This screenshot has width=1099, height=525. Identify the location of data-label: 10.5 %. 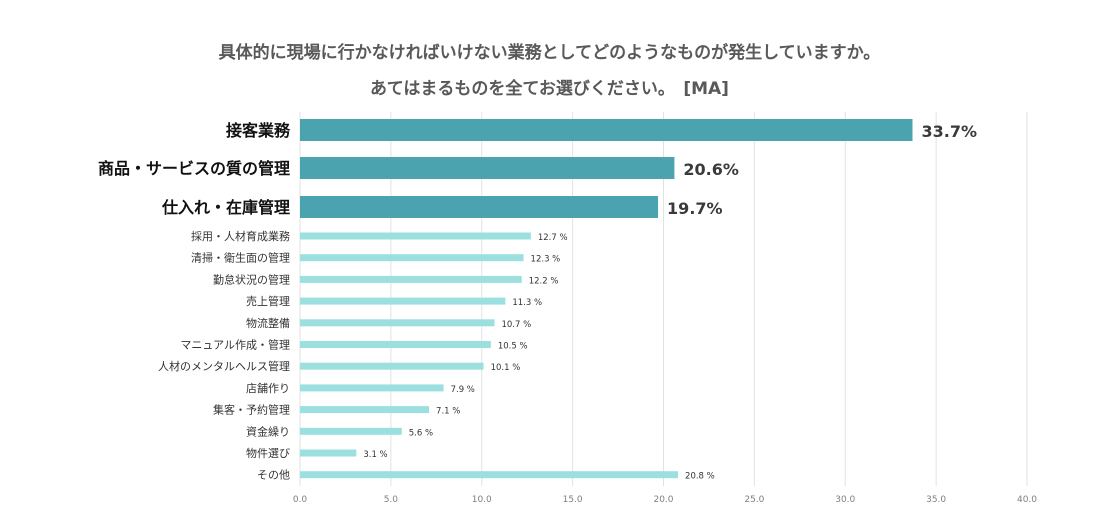
(513, 347).